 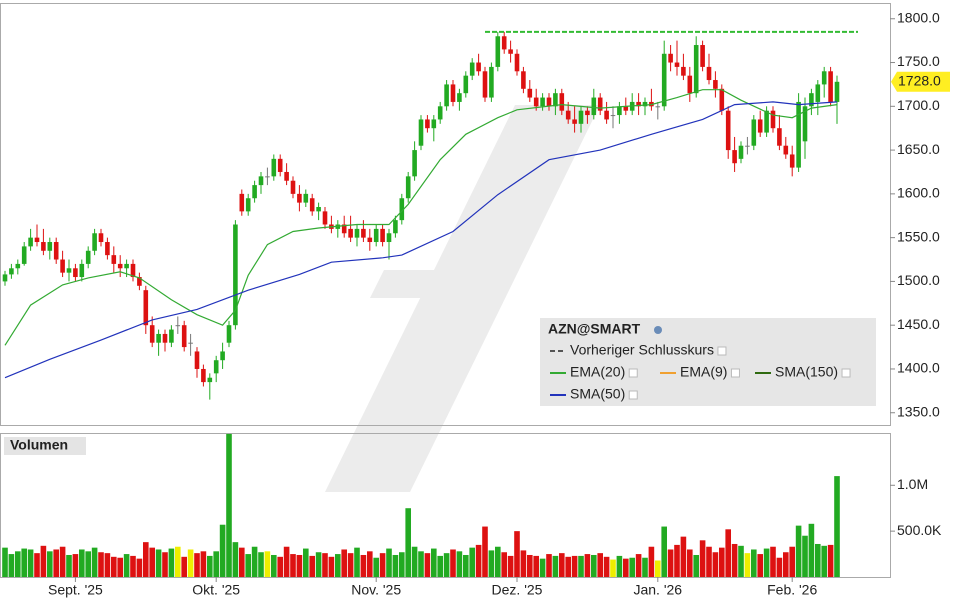 I want to click on legend-label: EMA(20), so click(x=597, y=372).